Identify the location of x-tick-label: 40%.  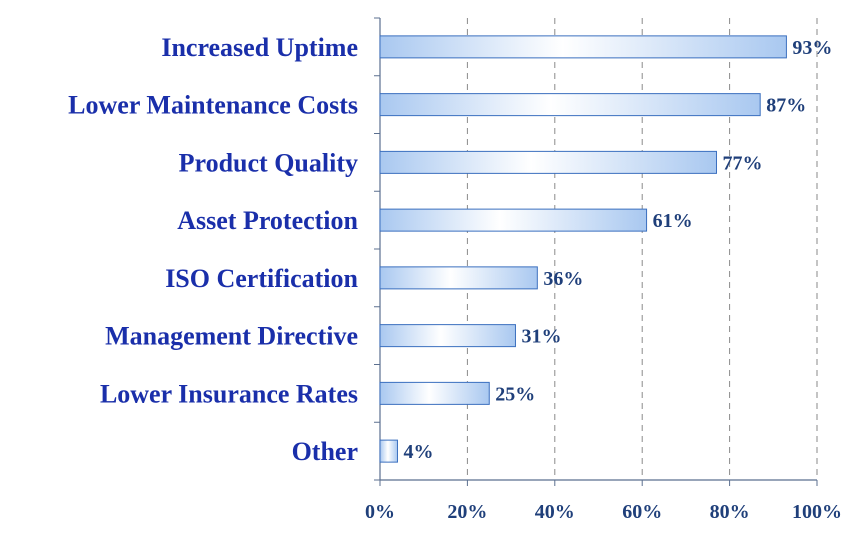
(555, 512).